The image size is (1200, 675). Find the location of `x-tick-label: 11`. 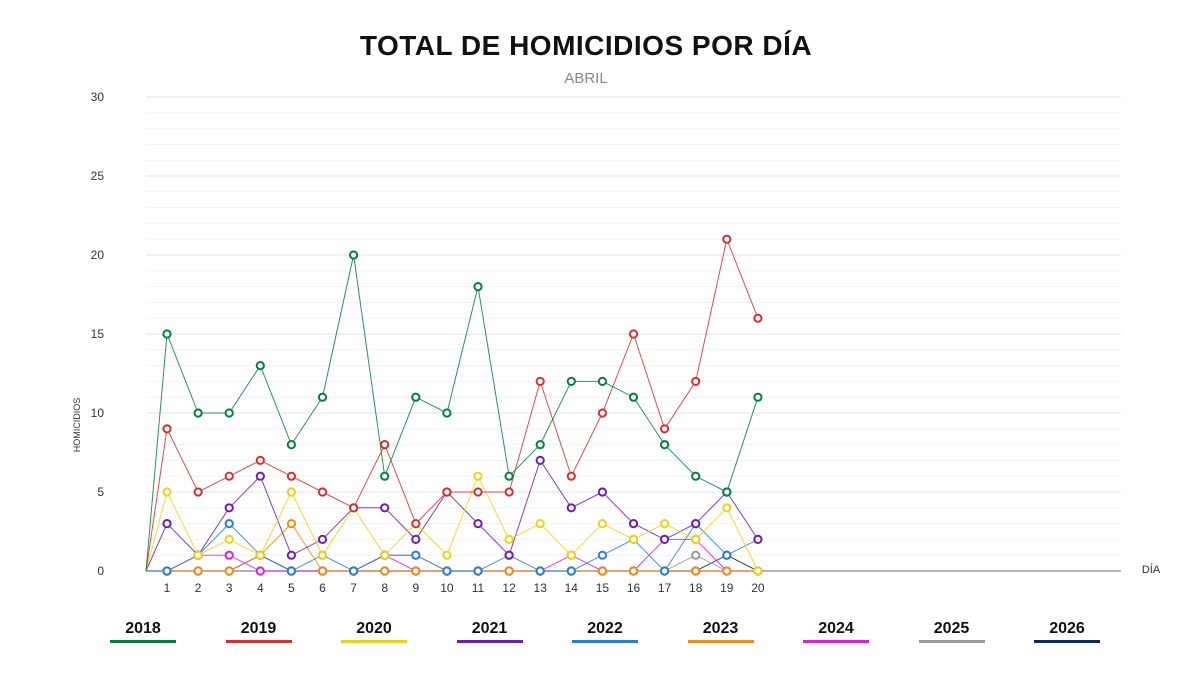

x-tick-label: 11 is located at coordinates (478, 588).